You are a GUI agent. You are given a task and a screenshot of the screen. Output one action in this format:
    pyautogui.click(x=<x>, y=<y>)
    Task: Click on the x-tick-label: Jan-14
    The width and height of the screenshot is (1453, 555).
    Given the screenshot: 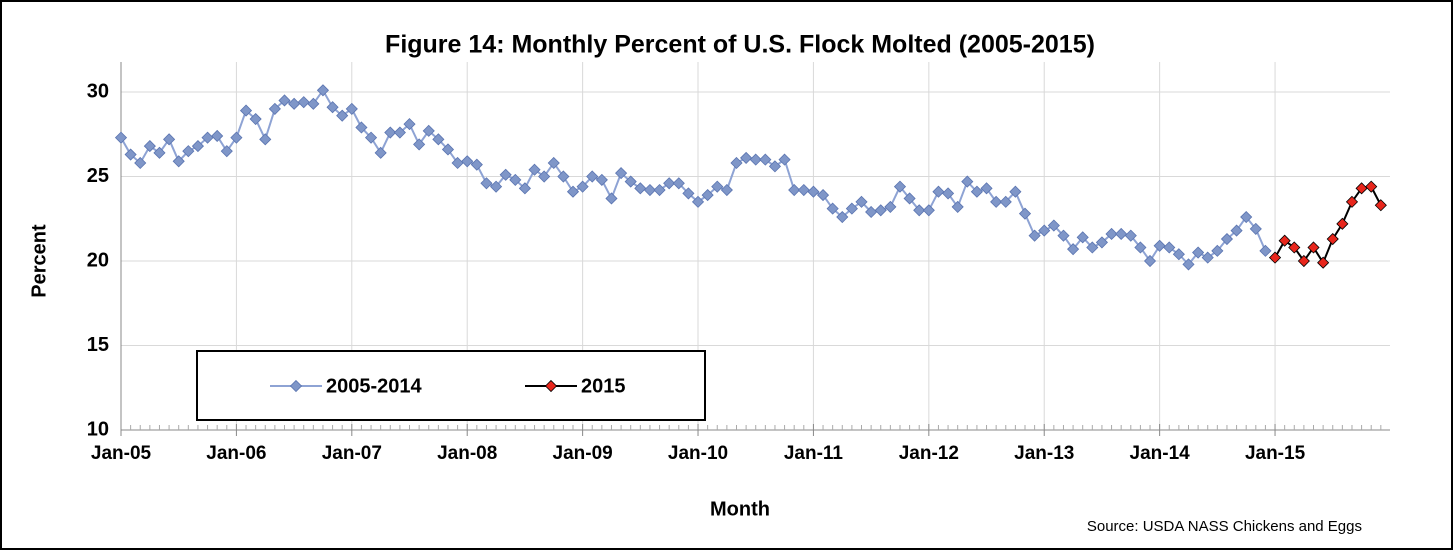 What is the action you would take?
    pyautogui.click(x=1160, y=453)
    